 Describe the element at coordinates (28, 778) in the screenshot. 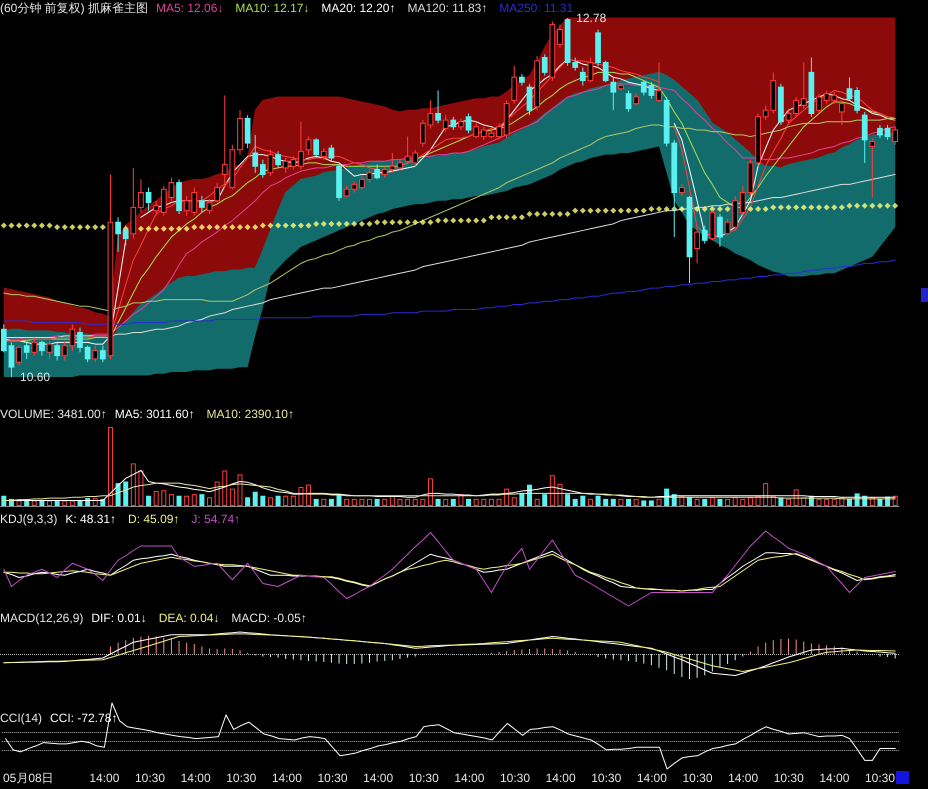

I see `x-tick-label: 05月08日` at that location.